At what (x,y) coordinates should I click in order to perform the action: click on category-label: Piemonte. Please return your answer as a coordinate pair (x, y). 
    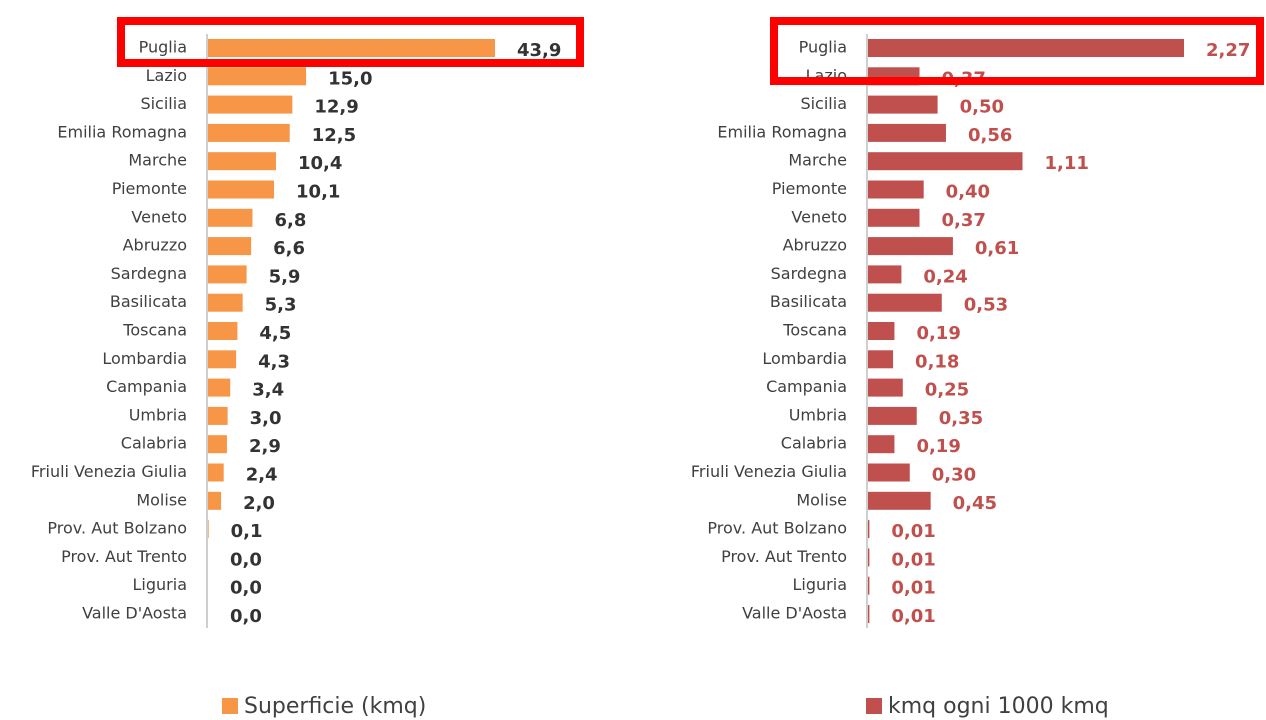
    Looking at the image, I should click on (149, 188).